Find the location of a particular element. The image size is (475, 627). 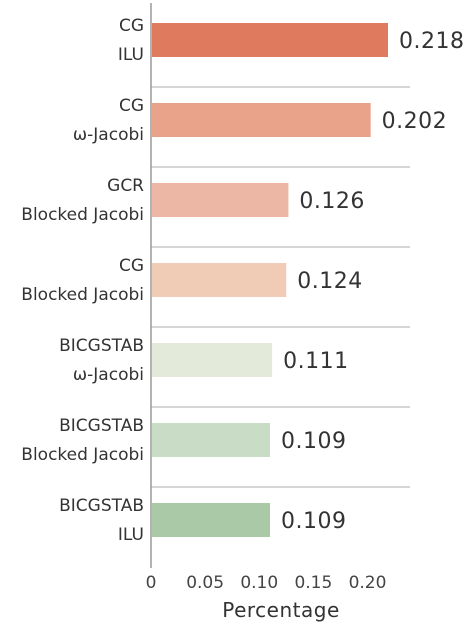

bar-value-label: 0.126 is located at coordinates (331, 201).